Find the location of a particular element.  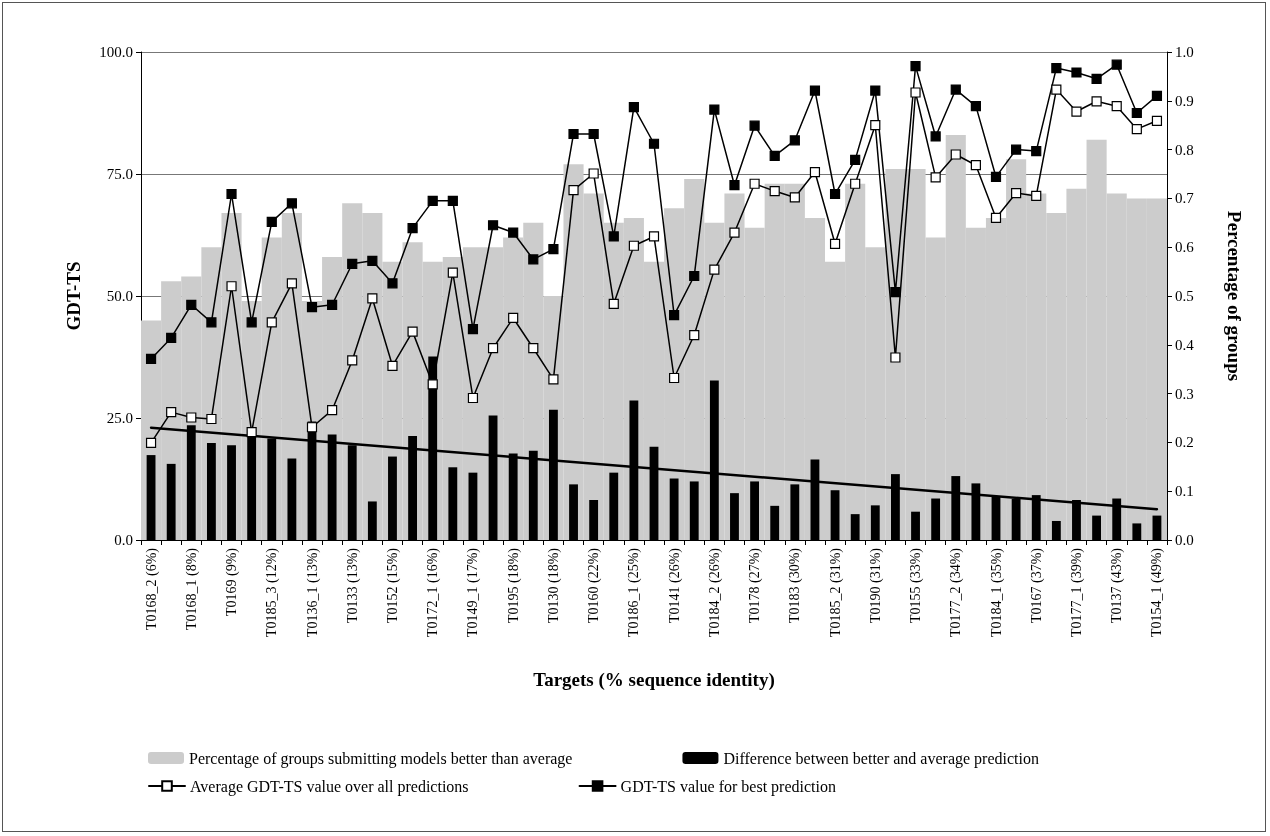

x-tick-label: T0154_1 (49%) is located at coordinates (1157, 592).